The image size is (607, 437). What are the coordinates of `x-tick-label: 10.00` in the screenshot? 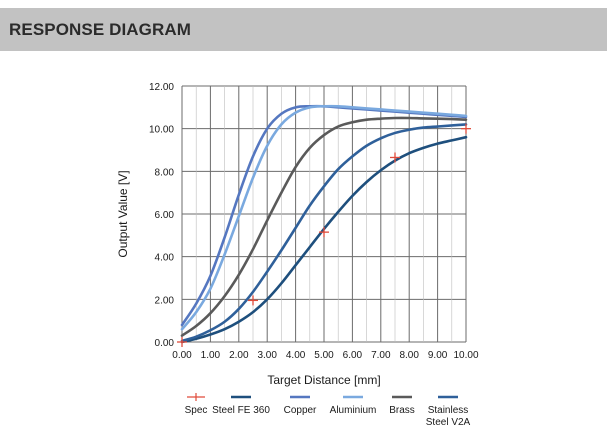 It's located at (465, 355).